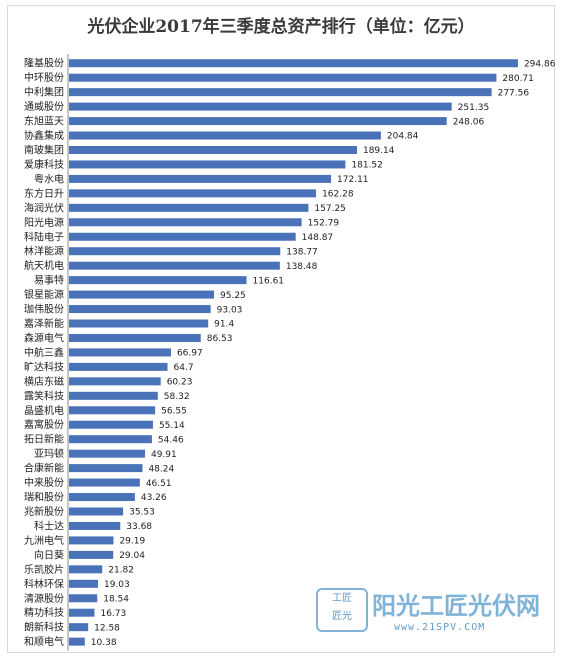 Image resolution: width=562 pixels, height=661 pixels. I want to click on category-label: 海润光伏, so click(44, 207).